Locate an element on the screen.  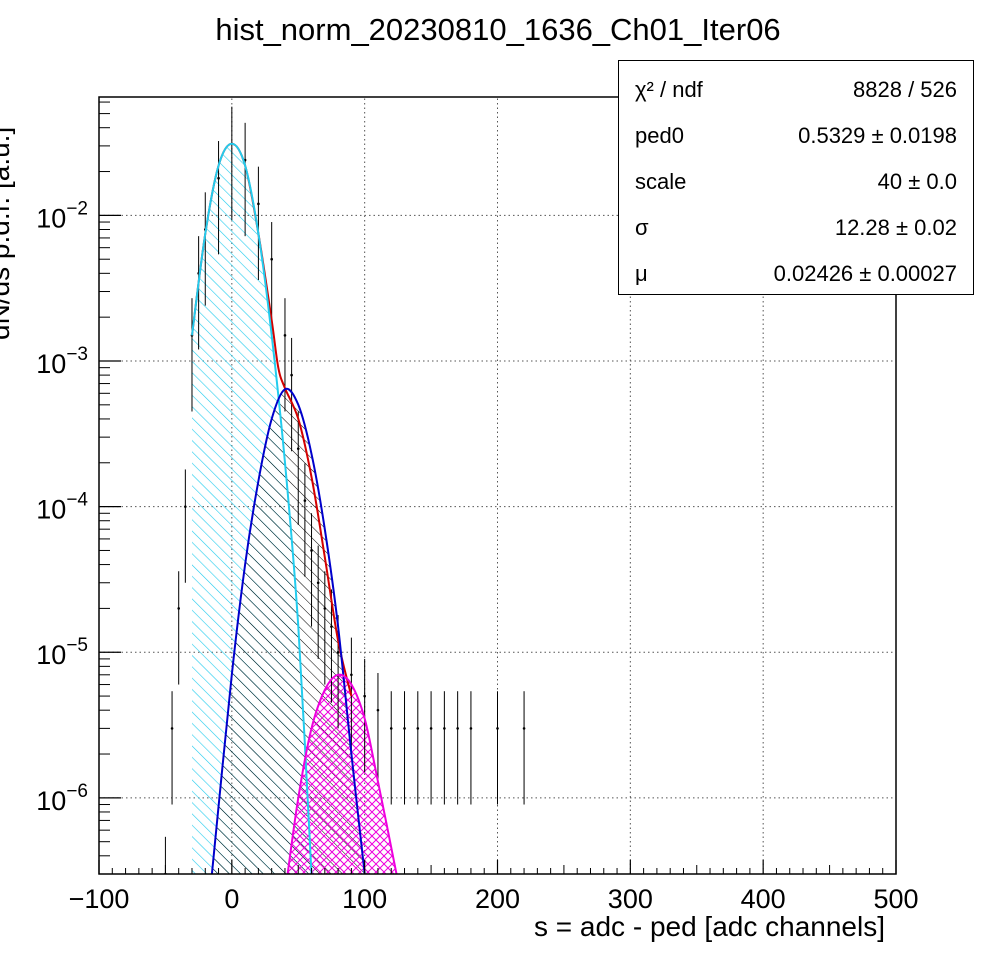
y-tick-label: 10⁻⁶ is located at coordinates (62, 798).